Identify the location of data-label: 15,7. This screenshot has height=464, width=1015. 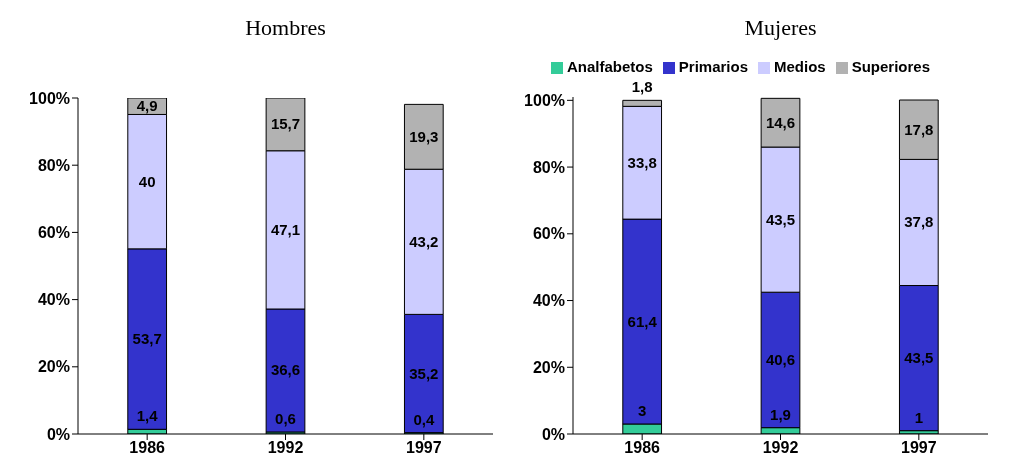
(285, 124).